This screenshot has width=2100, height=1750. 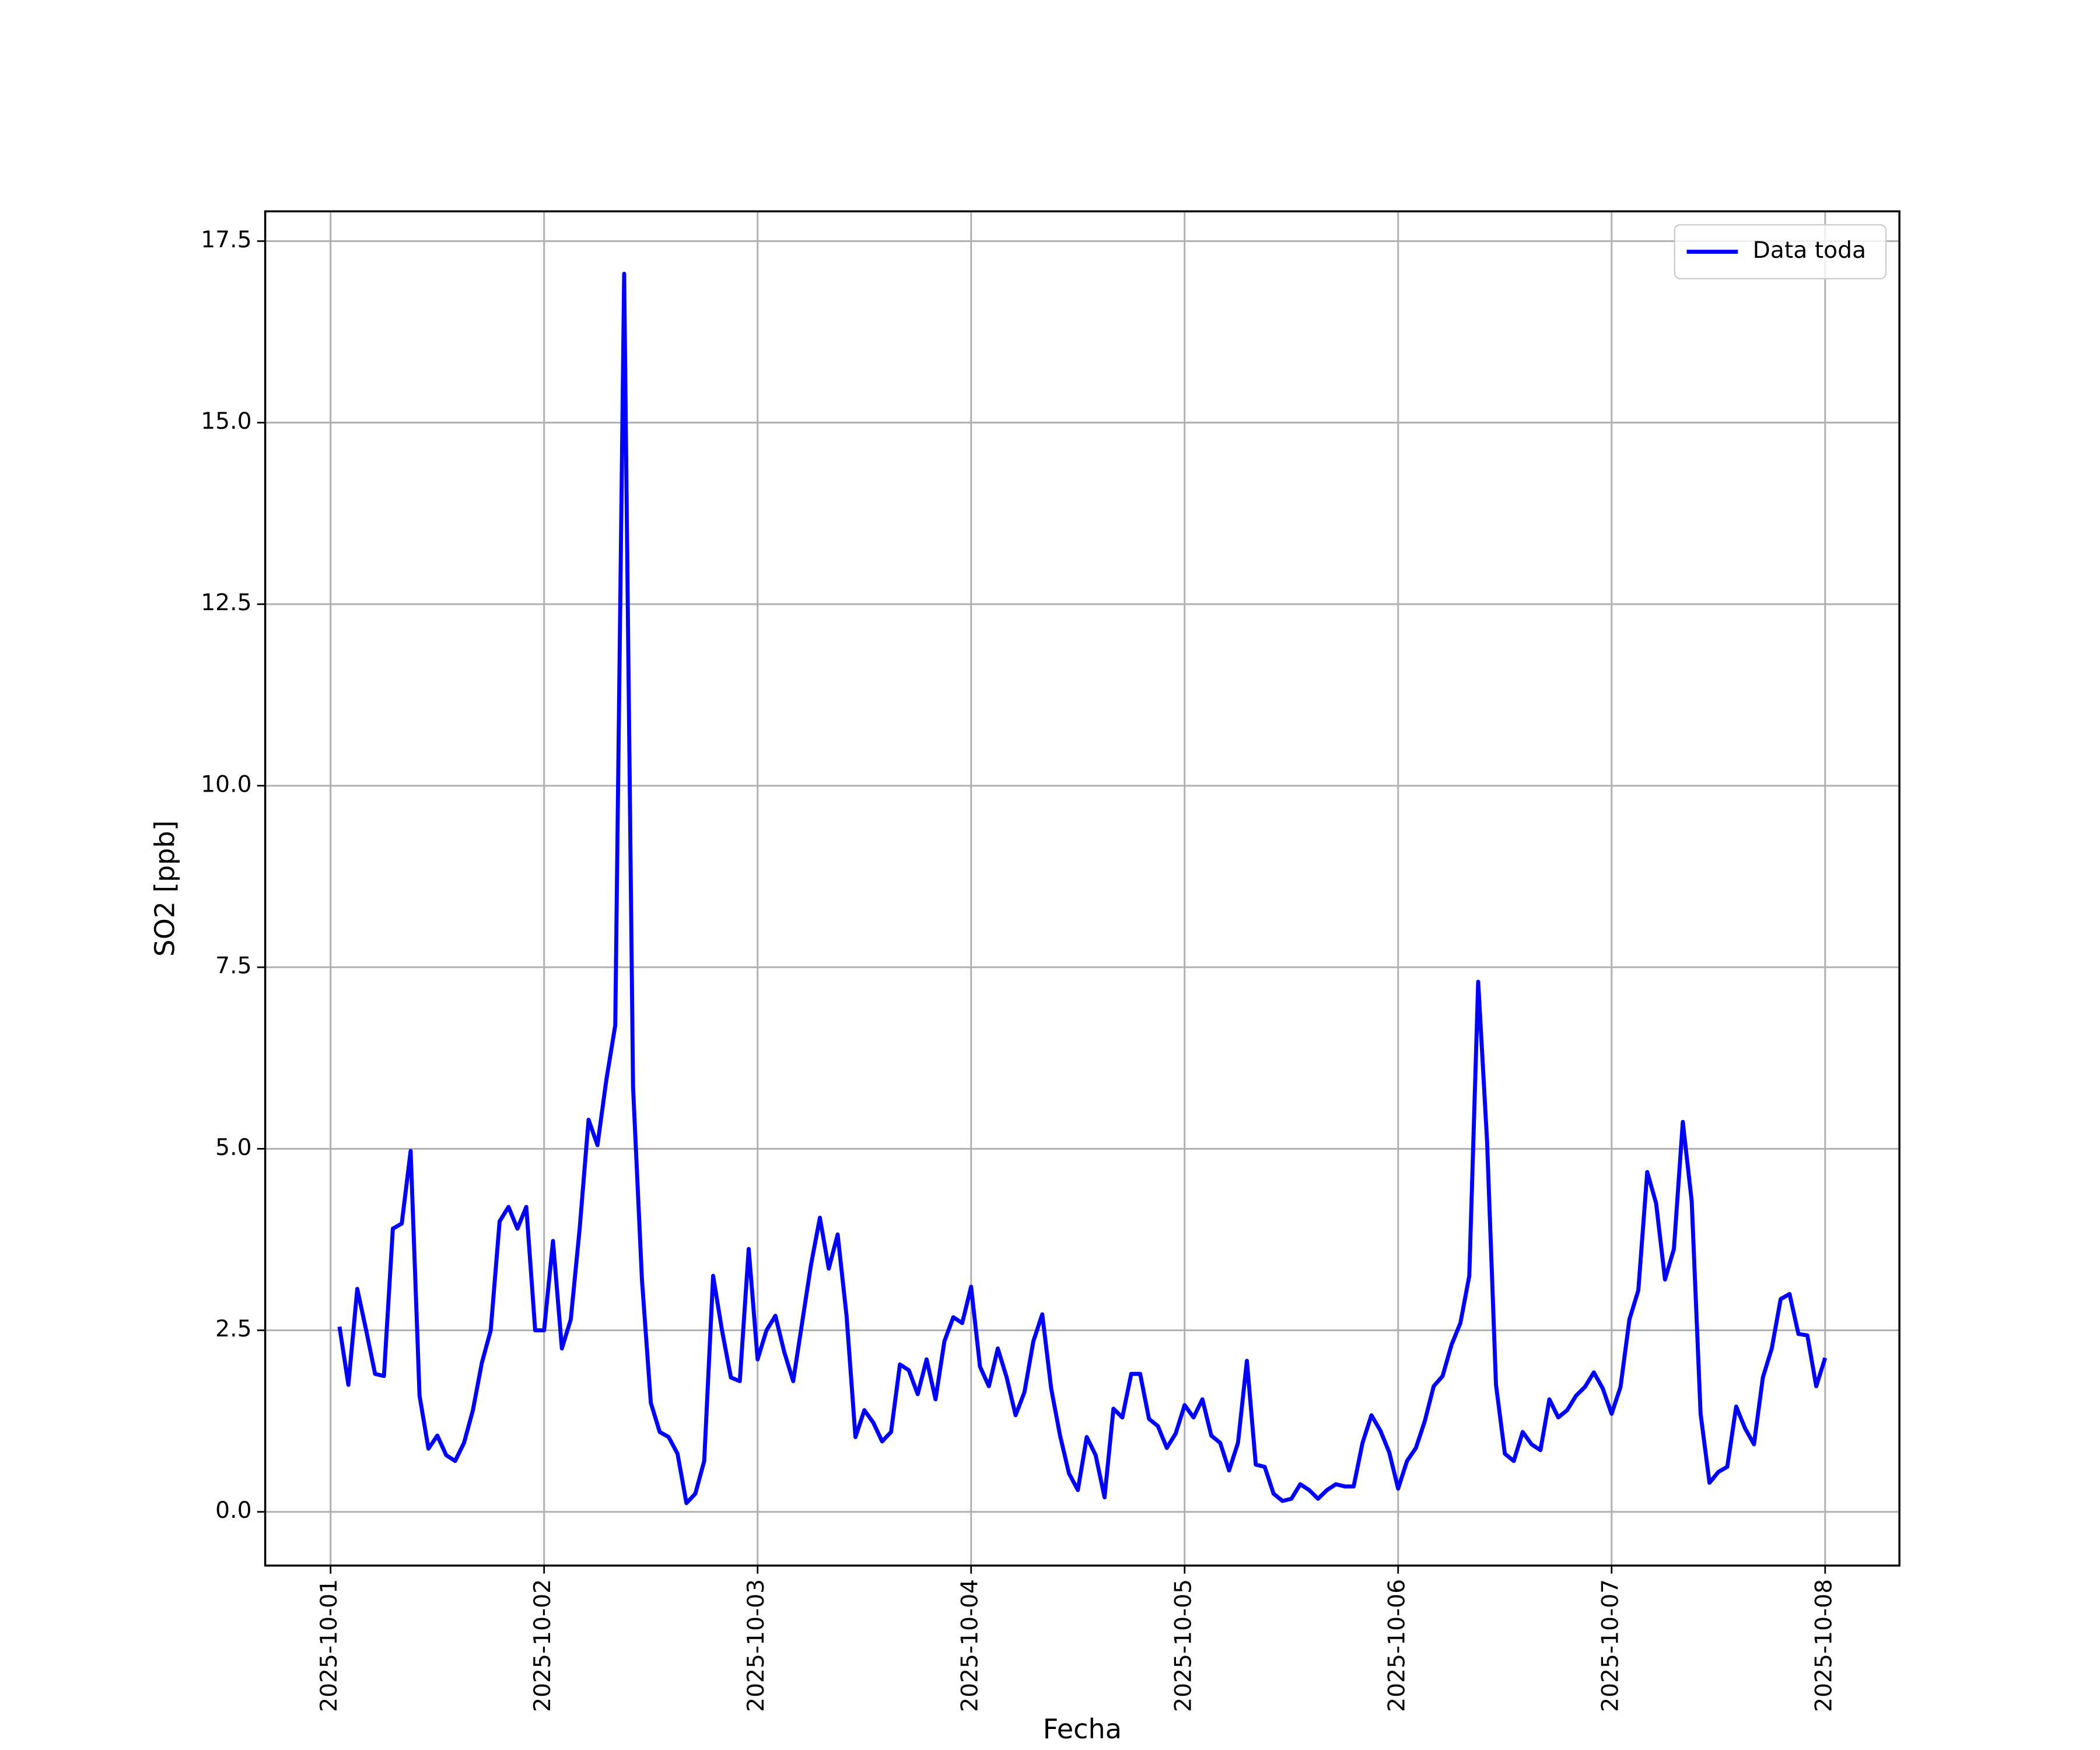 What do you see at coordinates (233, 1329) in the screenshot?
I see `y-tick-label: 2.5` at bounding box center [233, 1329].